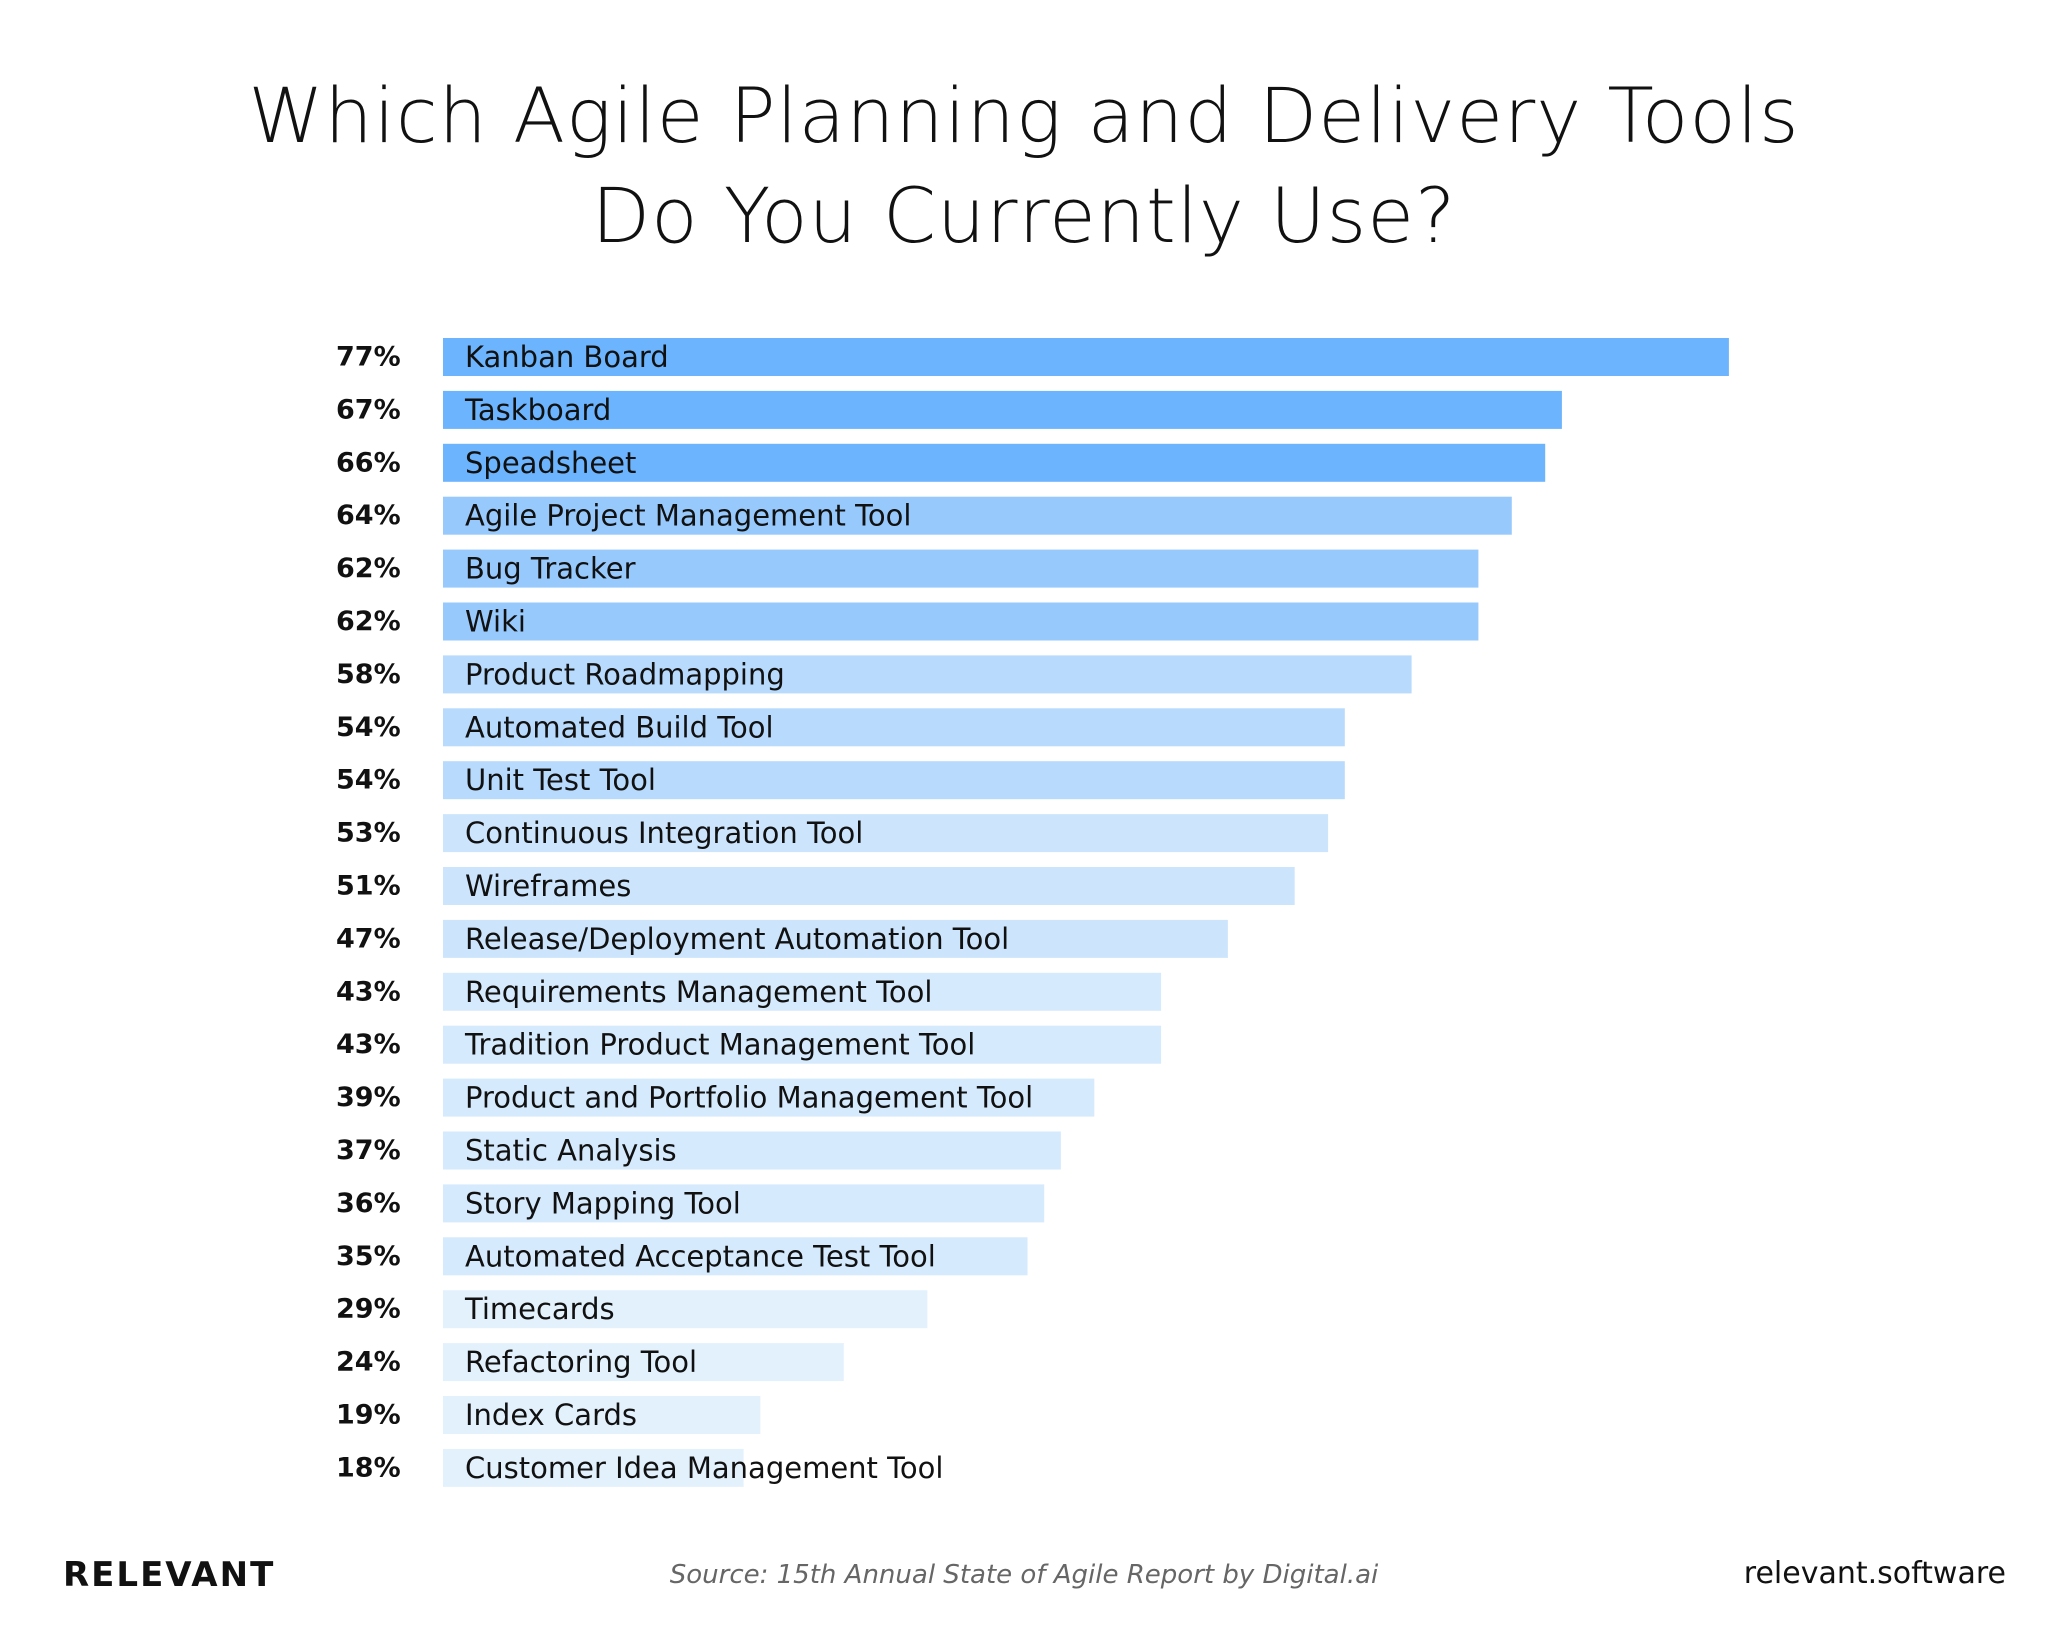 The height and width of the screenshot is (1642, 2048). I want to click on category-label-10: Wireframes, so click(548, 886).